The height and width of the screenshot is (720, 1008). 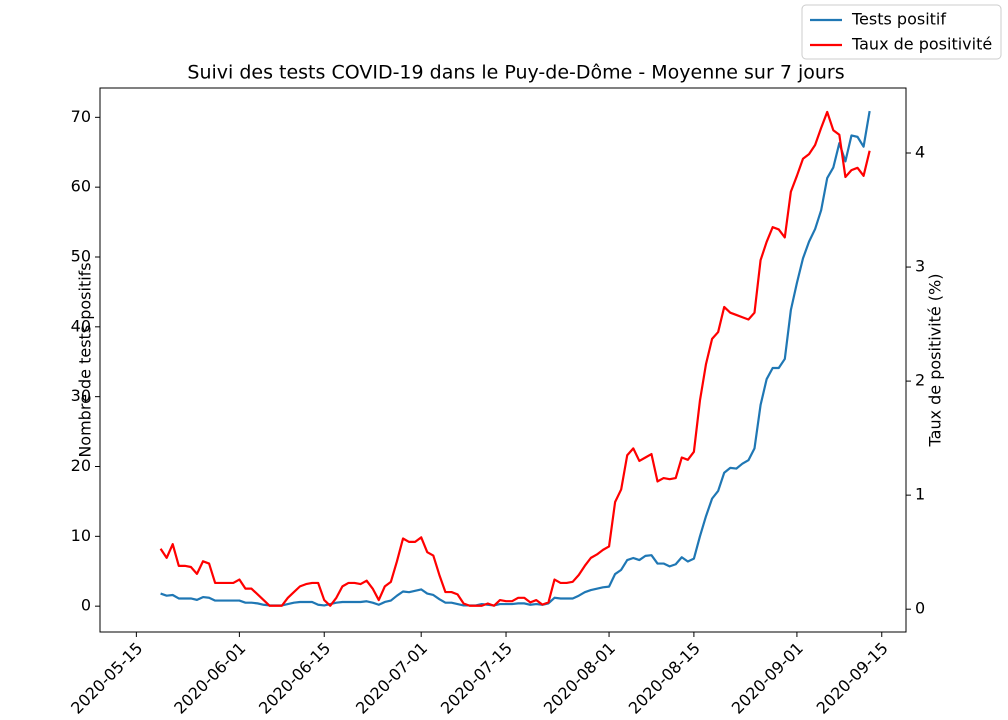 I want to click on y2-tick-label: 0, so click(x=920, y=608).